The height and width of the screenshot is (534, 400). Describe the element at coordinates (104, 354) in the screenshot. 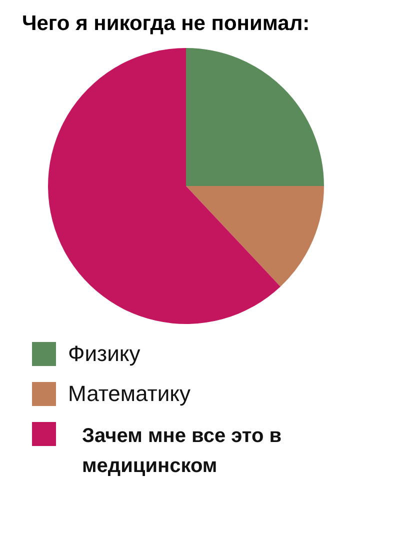

I see `legend-label: Физику` at that location.